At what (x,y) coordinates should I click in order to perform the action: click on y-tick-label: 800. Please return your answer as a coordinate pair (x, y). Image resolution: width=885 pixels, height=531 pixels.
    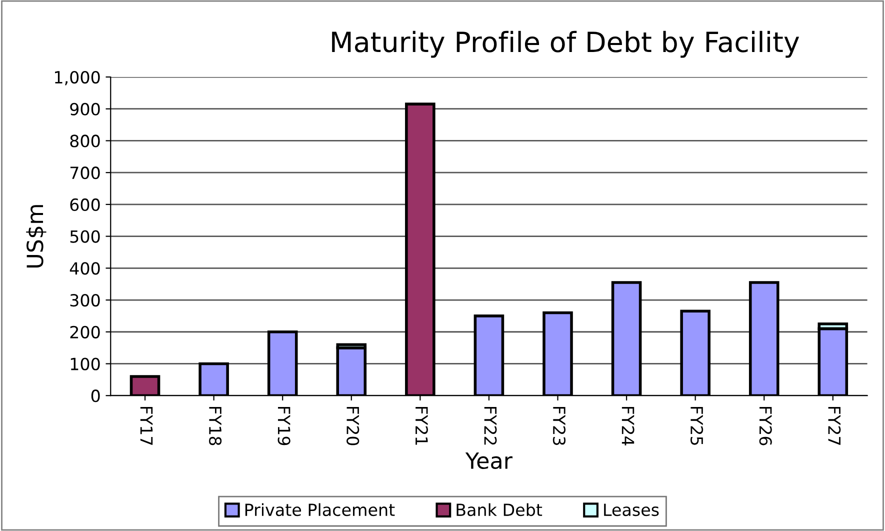
    Looking at the image, I should click on (85, 141).